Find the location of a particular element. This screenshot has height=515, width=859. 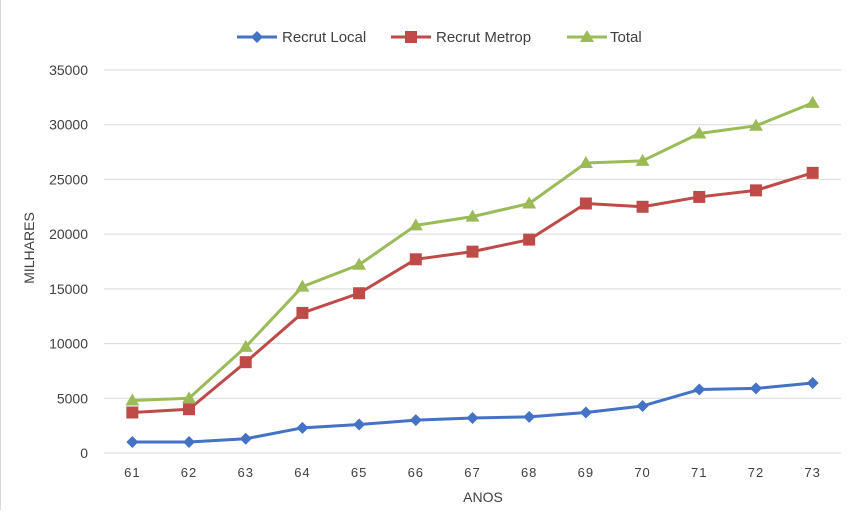

y-axis-label: MILHARES is located at coordinates (29, 248).